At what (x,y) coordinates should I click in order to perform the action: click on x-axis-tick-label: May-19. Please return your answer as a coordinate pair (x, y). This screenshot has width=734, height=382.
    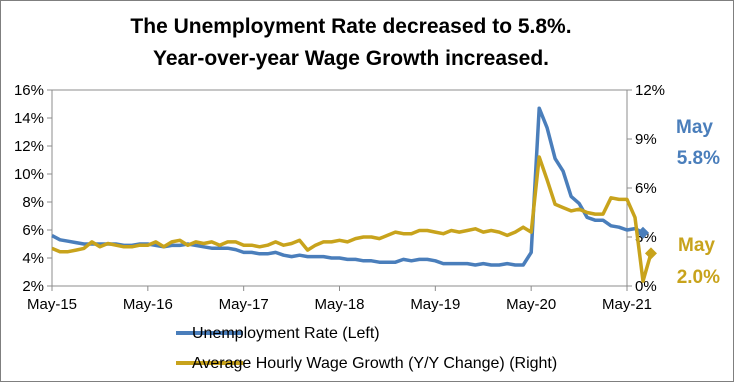
    Looking at the image, I should click on (435, 304).